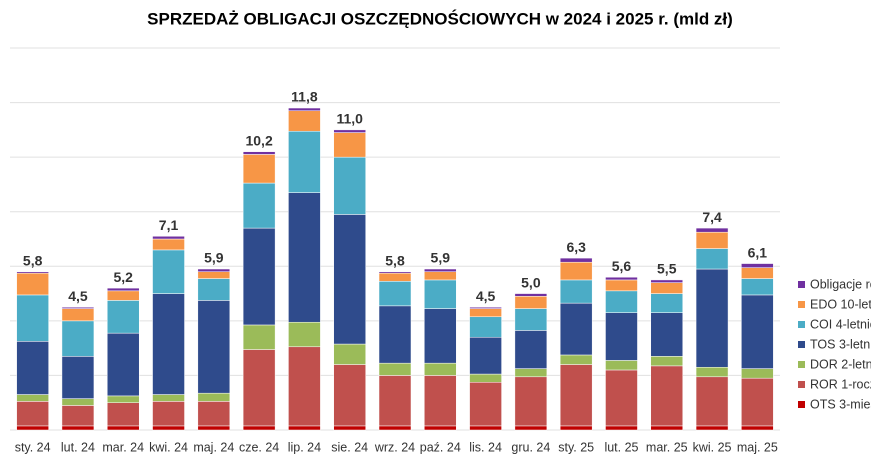  I want to click on total-label: 5,2, so click(124, 277).